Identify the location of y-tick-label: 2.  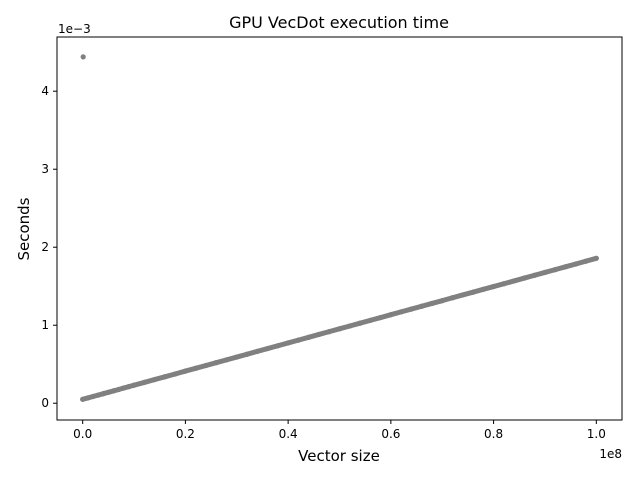
(45, 247).